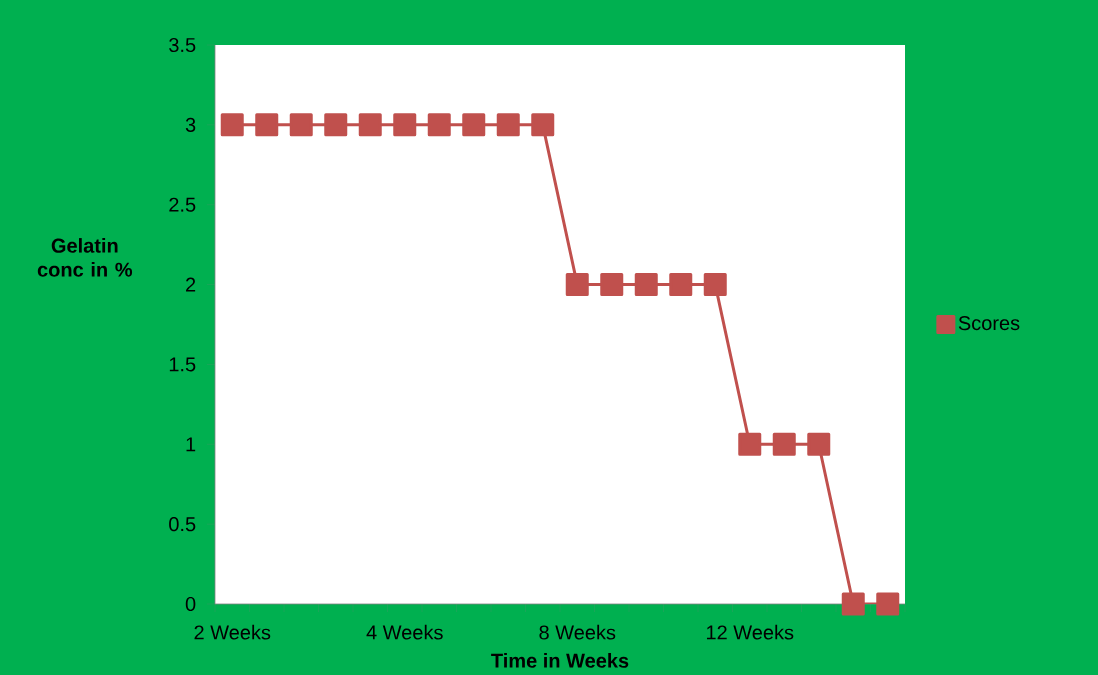 The width and height of the screenshot is (1098, 675). I want to click on y-tick-label: 0.5, so click(182, 524).